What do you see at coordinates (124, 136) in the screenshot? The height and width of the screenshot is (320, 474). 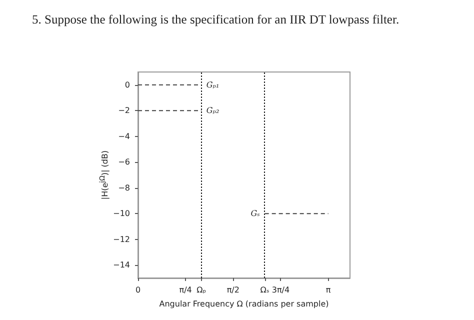 I see `y-tick-label: −4` at bounding box center [124, 136].